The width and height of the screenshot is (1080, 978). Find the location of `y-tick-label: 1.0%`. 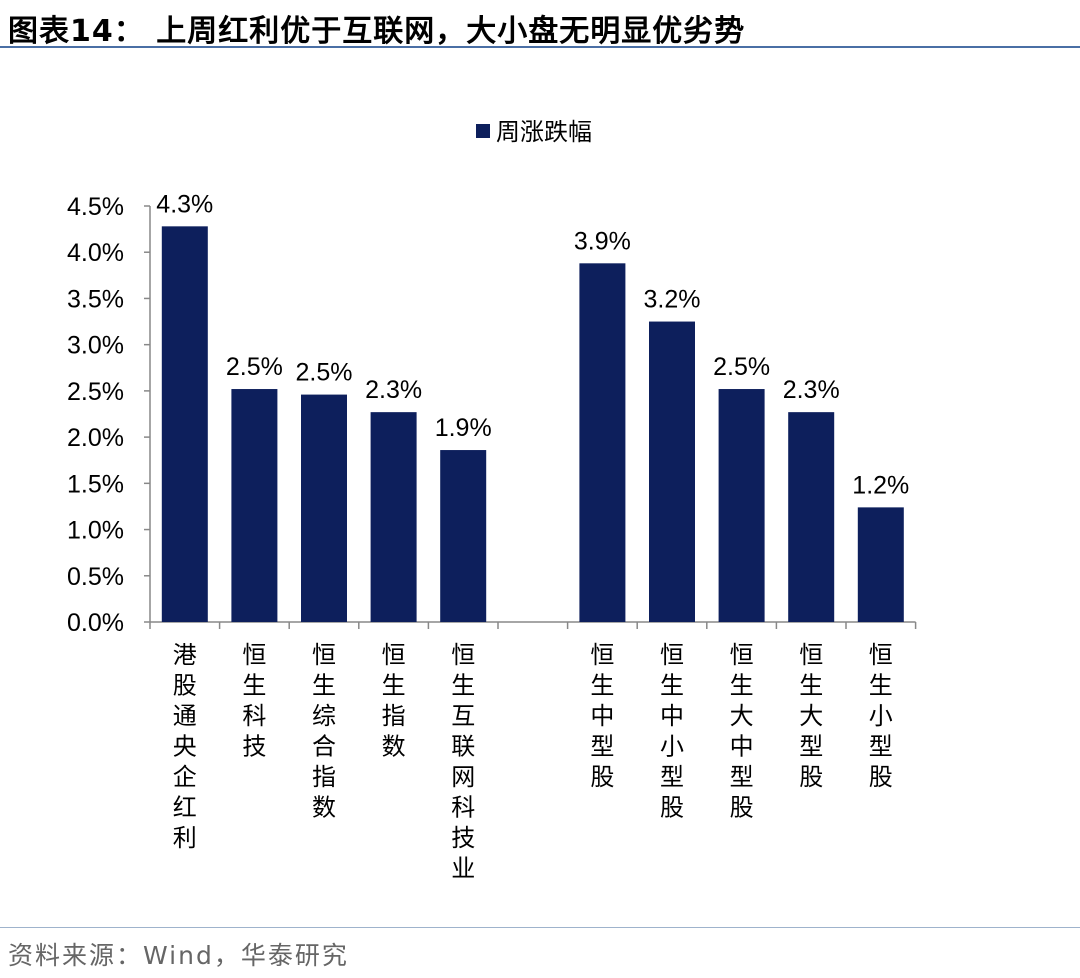

y-tick-label: 1.0% is located at coordinates (95, 531).